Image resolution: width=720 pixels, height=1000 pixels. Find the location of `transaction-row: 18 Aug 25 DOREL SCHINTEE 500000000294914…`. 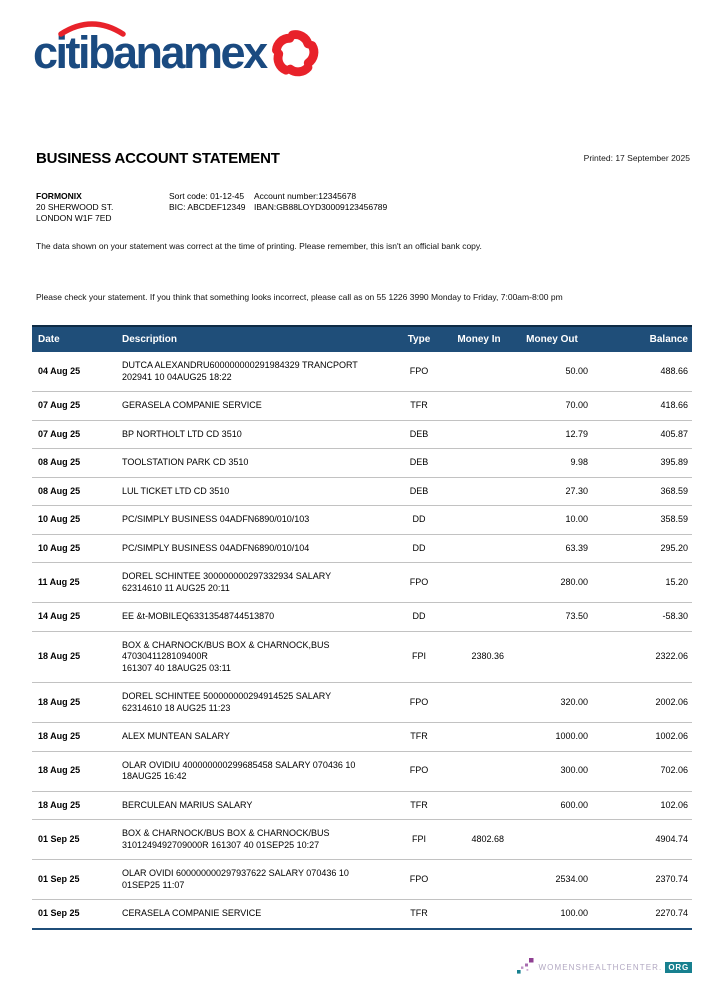

transaction-row: 18 Aug 25 DOREL SCHINTEE 500000000294914… is located at coordinates (362, 702).